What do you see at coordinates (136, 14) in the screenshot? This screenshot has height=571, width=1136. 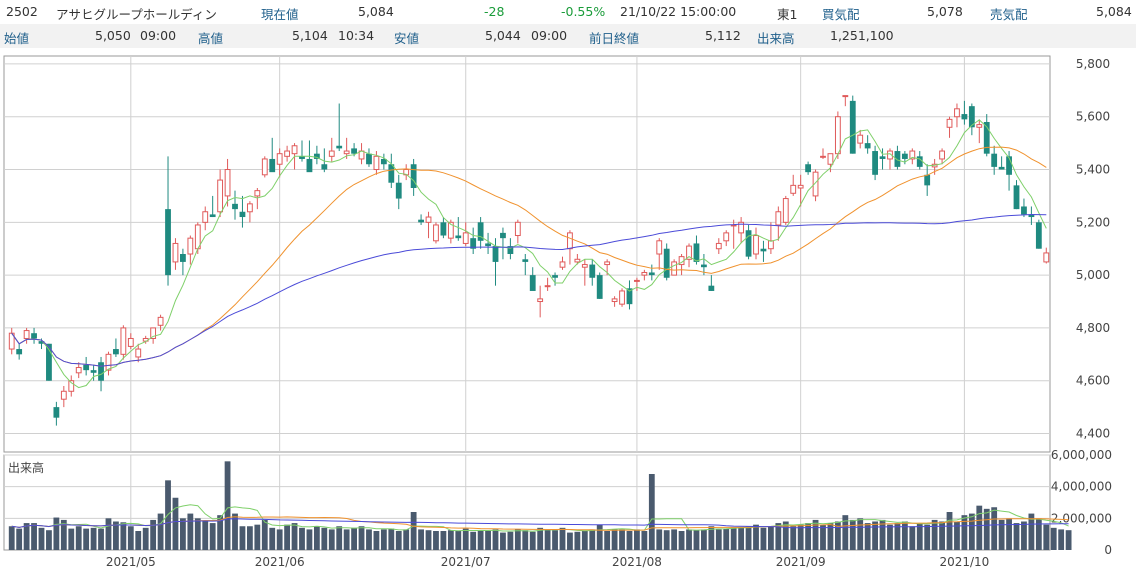 I see `stock-name: アサヒグループホールディン` at bounding box center [136, 14].